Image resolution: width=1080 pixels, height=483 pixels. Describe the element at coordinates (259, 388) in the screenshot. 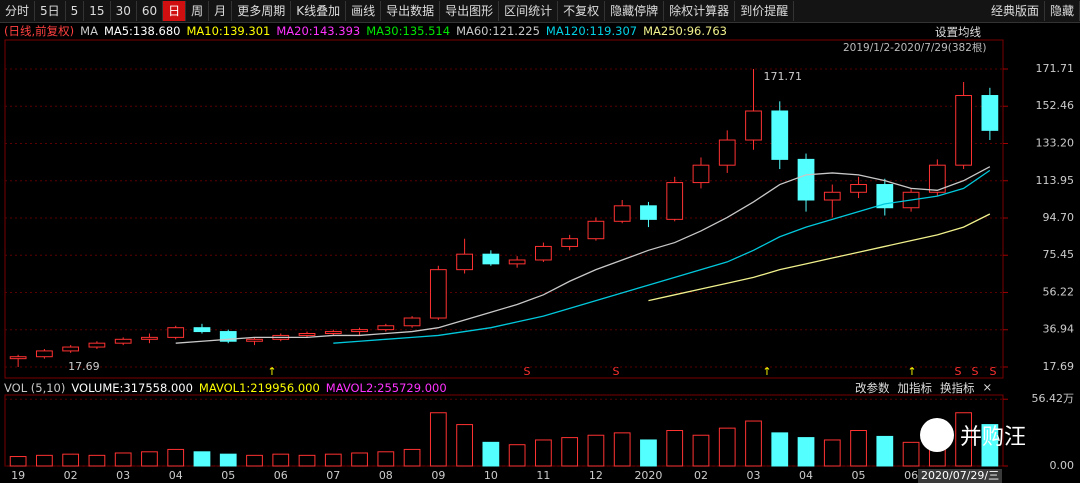

I see `vol-value: MAVOL1:219956.000` at that location.